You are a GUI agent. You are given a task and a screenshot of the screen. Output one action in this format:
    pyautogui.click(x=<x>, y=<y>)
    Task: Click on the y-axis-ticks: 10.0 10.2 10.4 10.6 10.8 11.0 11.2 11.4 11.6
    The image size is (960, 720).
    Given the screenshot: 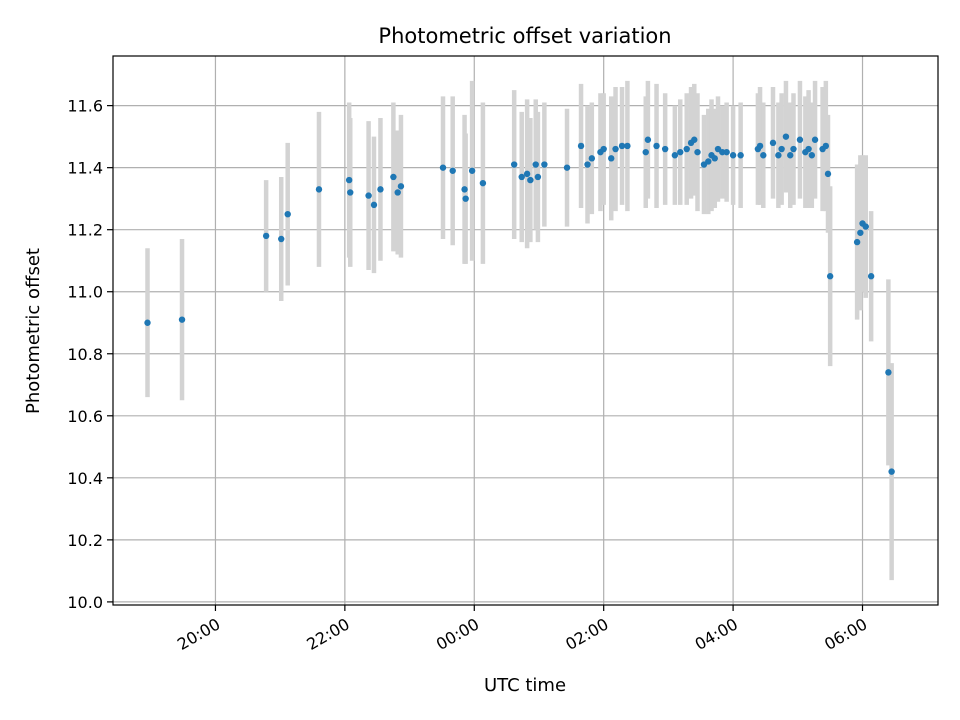 What is the action you would take?
    pyautogui.click(x=90, y=354)
    